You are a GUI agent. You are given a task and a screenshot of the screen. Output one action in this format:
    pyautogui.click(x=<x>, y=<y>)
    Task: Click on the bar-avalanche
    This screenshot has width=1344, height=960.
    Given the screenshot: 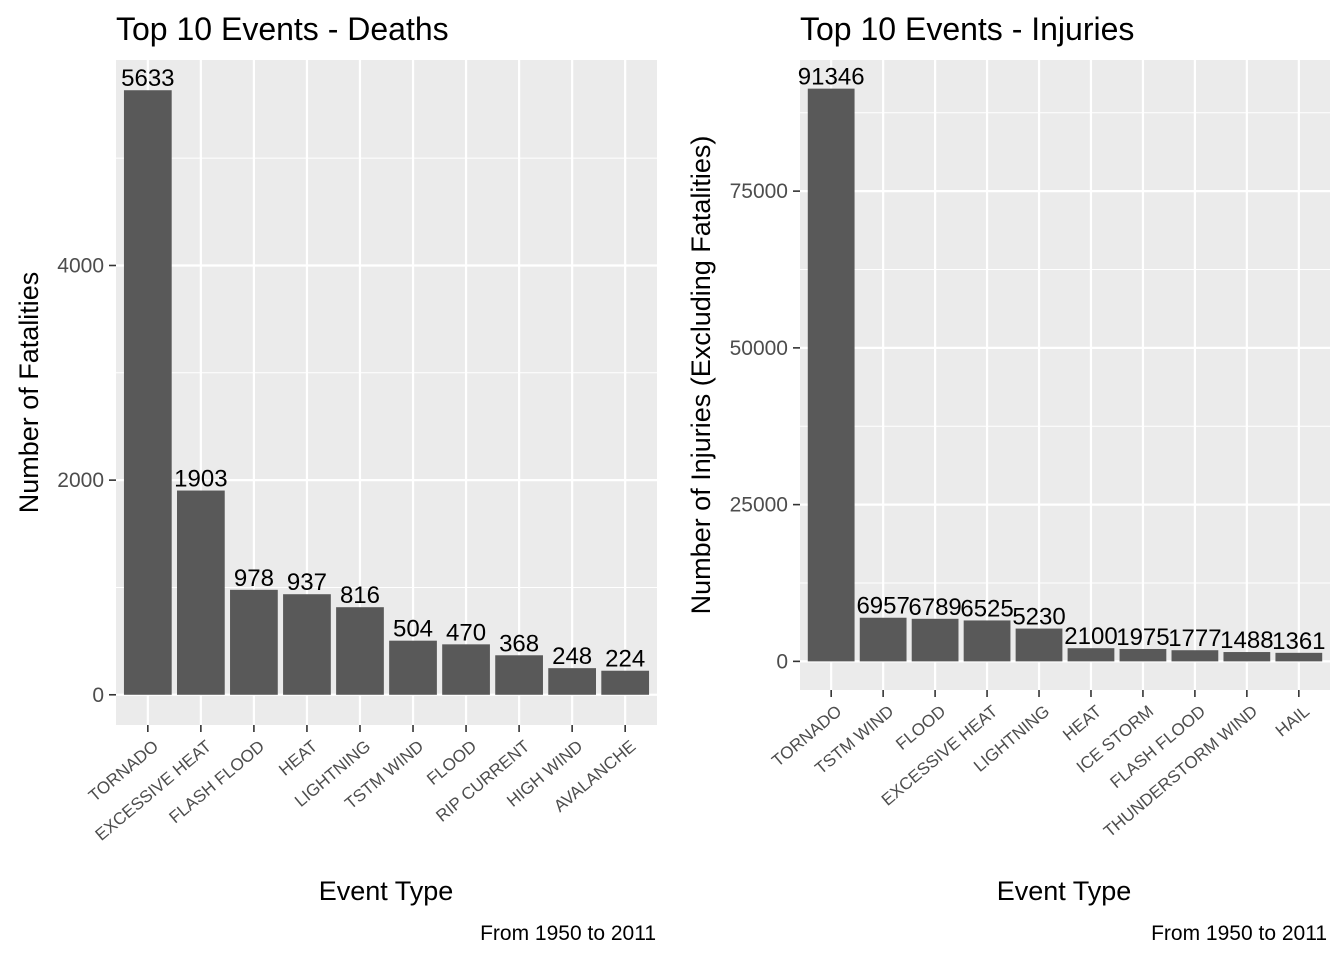 What is the action you would take?
    pyautogui.click(x=625, y=682)
    